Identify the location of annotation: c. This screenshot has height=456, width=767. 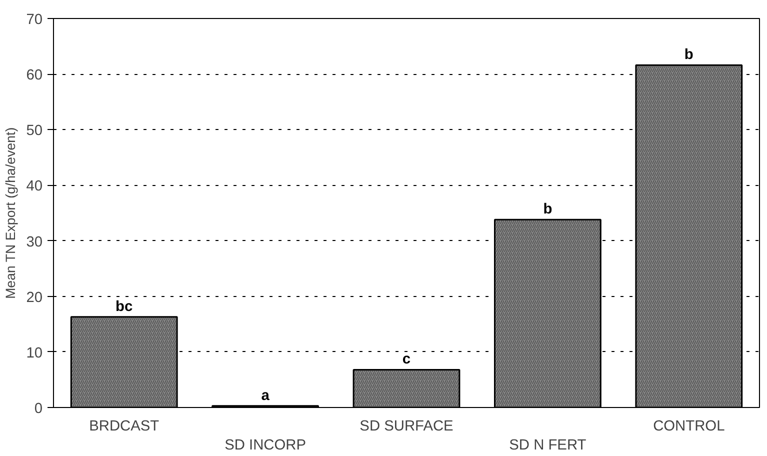
(406, 360).